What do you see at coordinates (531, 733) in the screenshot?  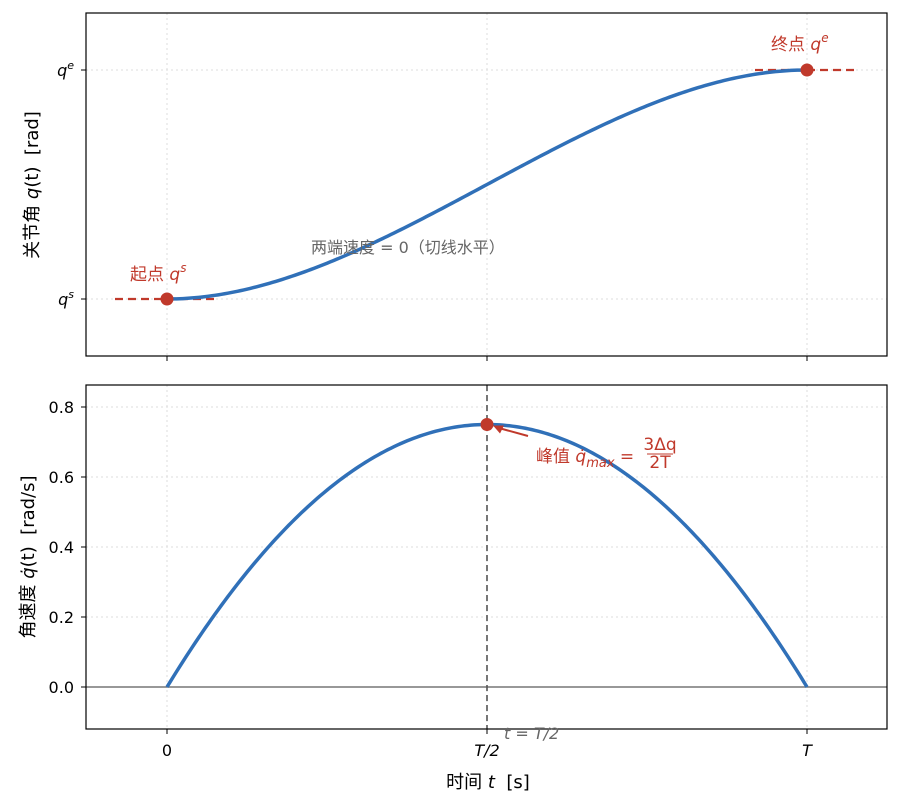 I see `half-time-label: t = T/2` at bounding box center [531, 733].